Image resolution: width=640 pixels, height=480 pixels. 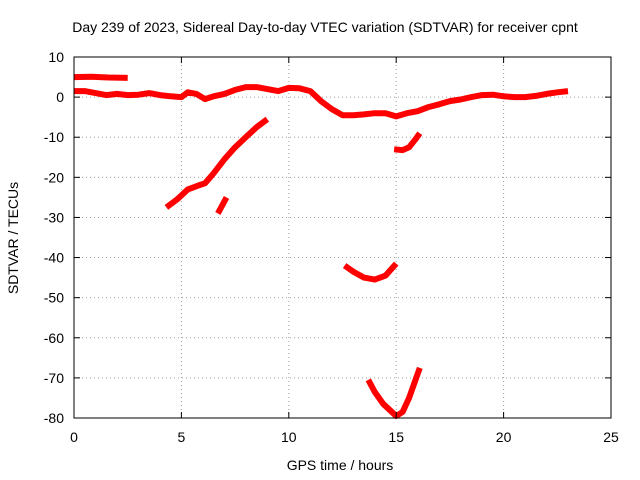 I want to click on y-tick-label: -20, so click(x=54, y=177).